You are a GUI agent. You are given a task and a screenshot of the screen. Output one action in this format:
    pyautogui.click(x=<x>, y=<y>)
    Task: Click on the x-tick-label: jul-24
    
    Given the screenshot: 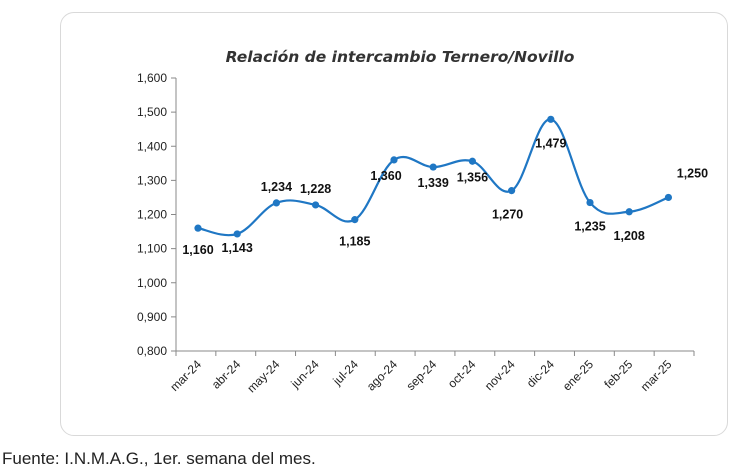 What is the action you would take?
    pyautogui.click(x=346, y=373)
    